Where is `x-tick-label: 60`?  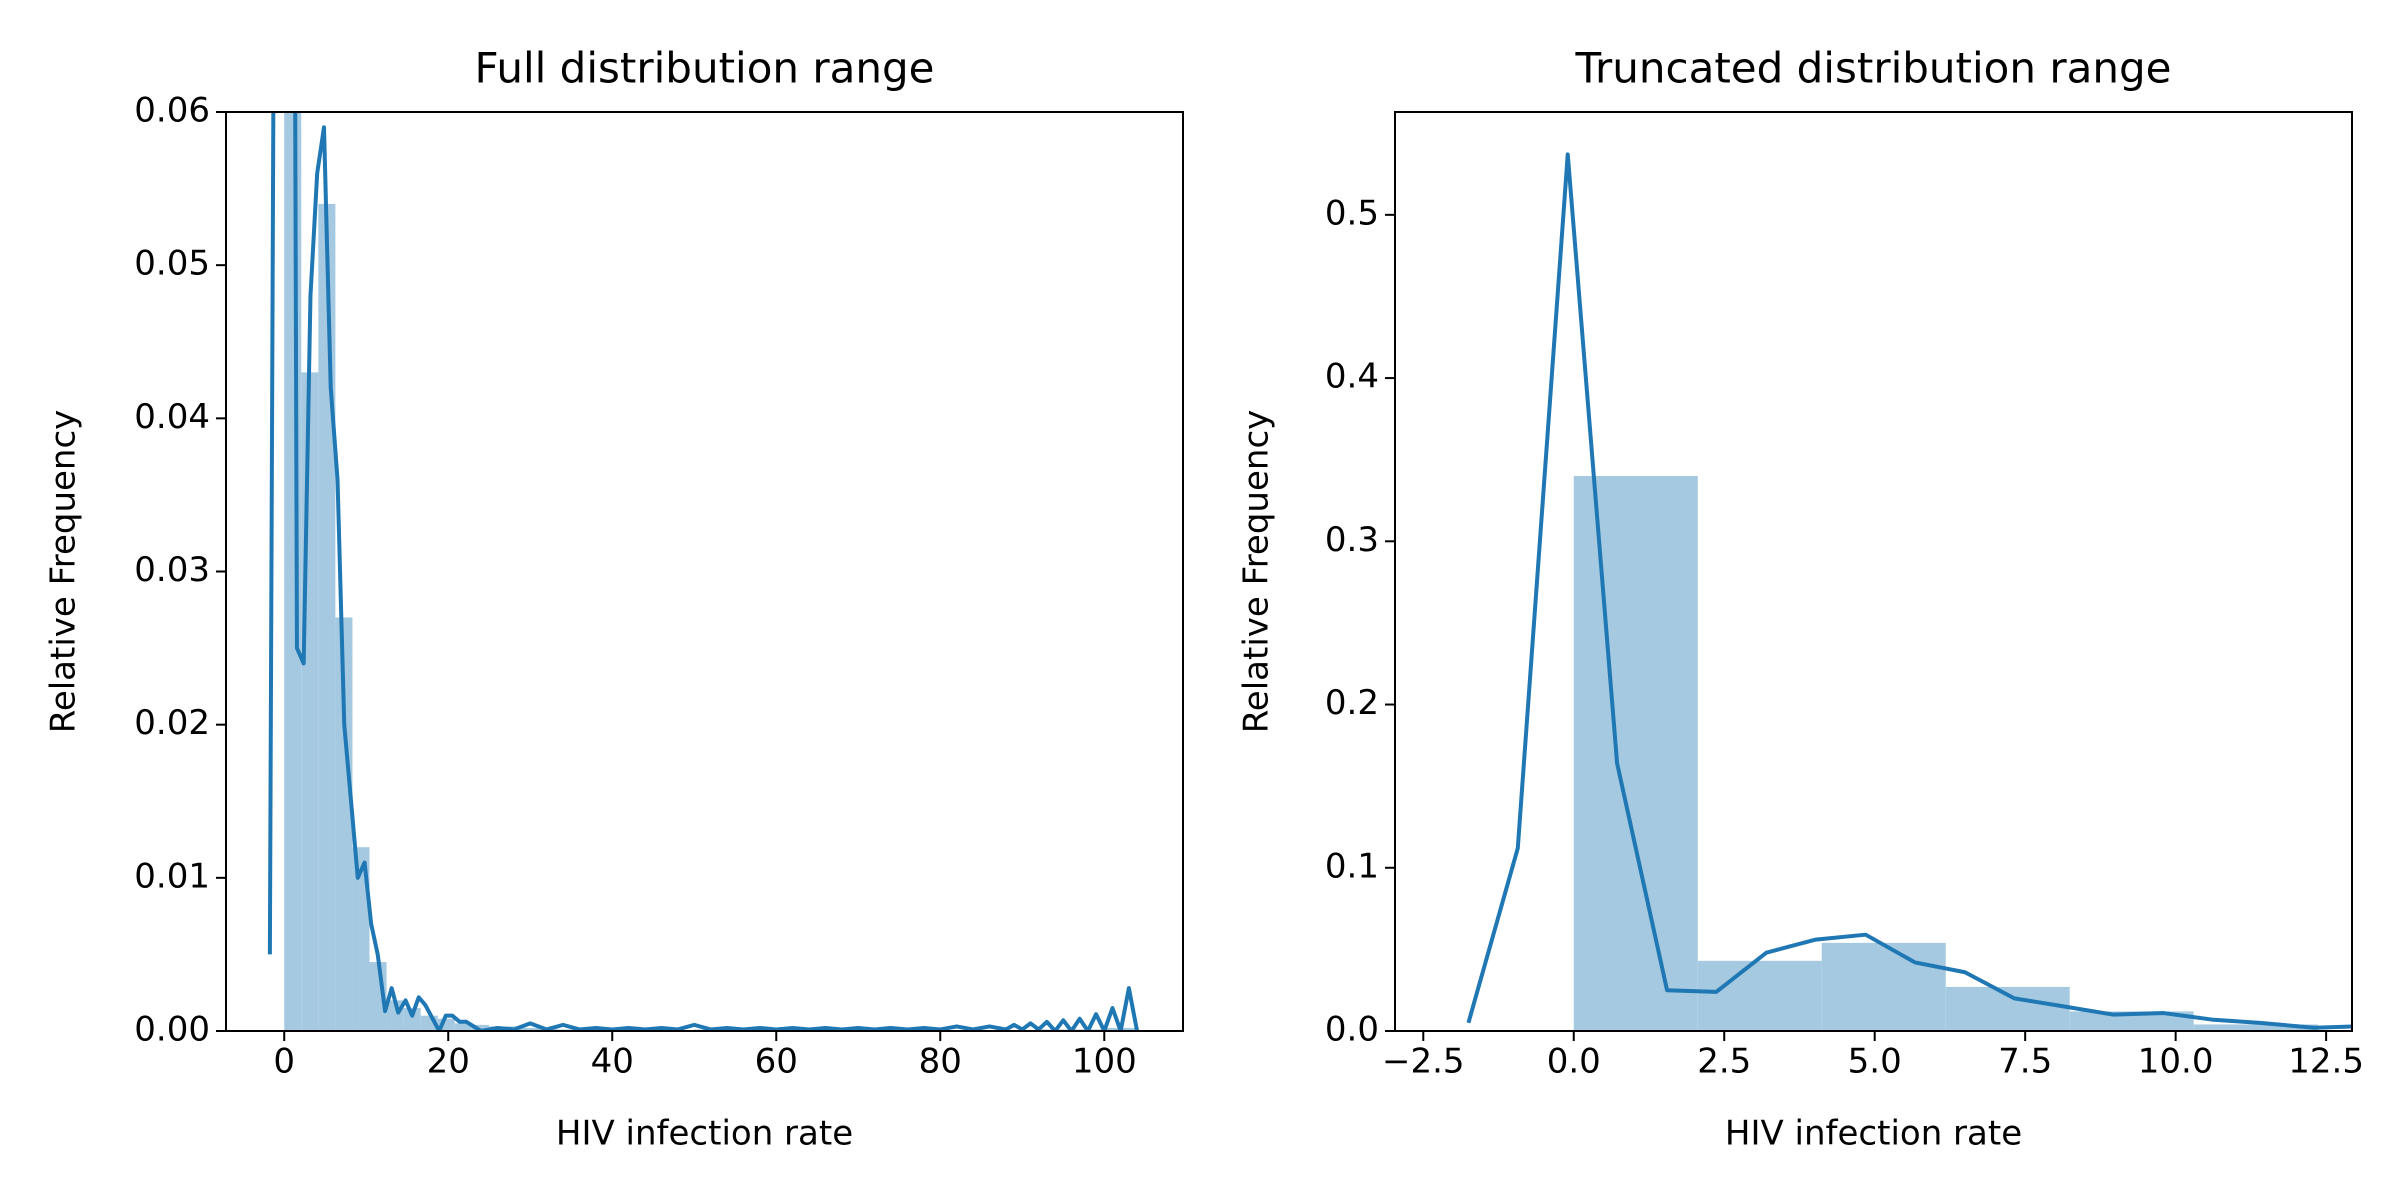 x-tick-label: 60 is located at coordinates (776, 1062).